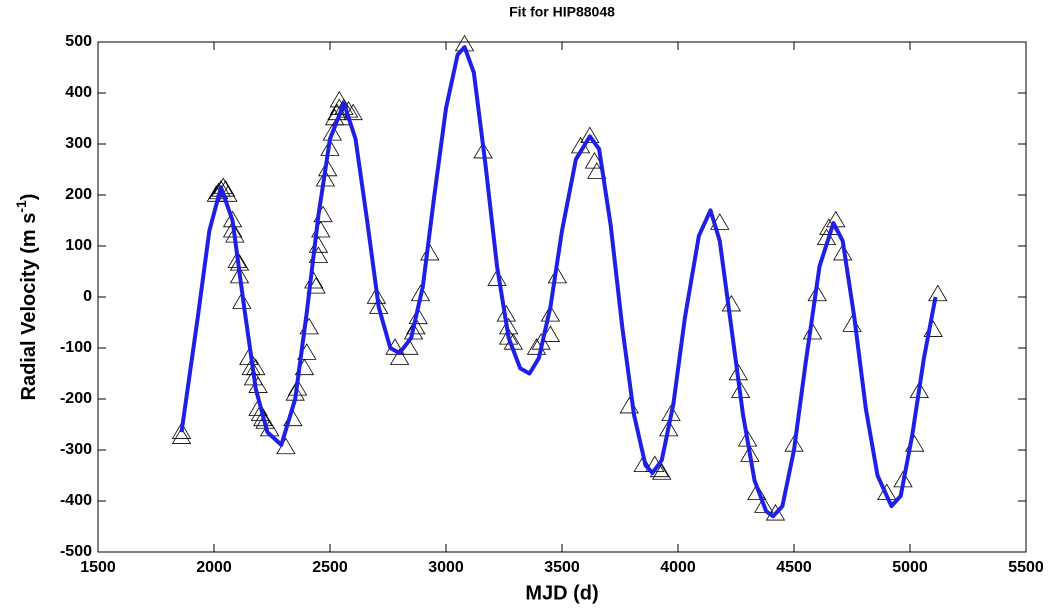  Describe the element at coordinates (910, 567) in the screenshot. I see `x-tick-label: 5000` at that location.